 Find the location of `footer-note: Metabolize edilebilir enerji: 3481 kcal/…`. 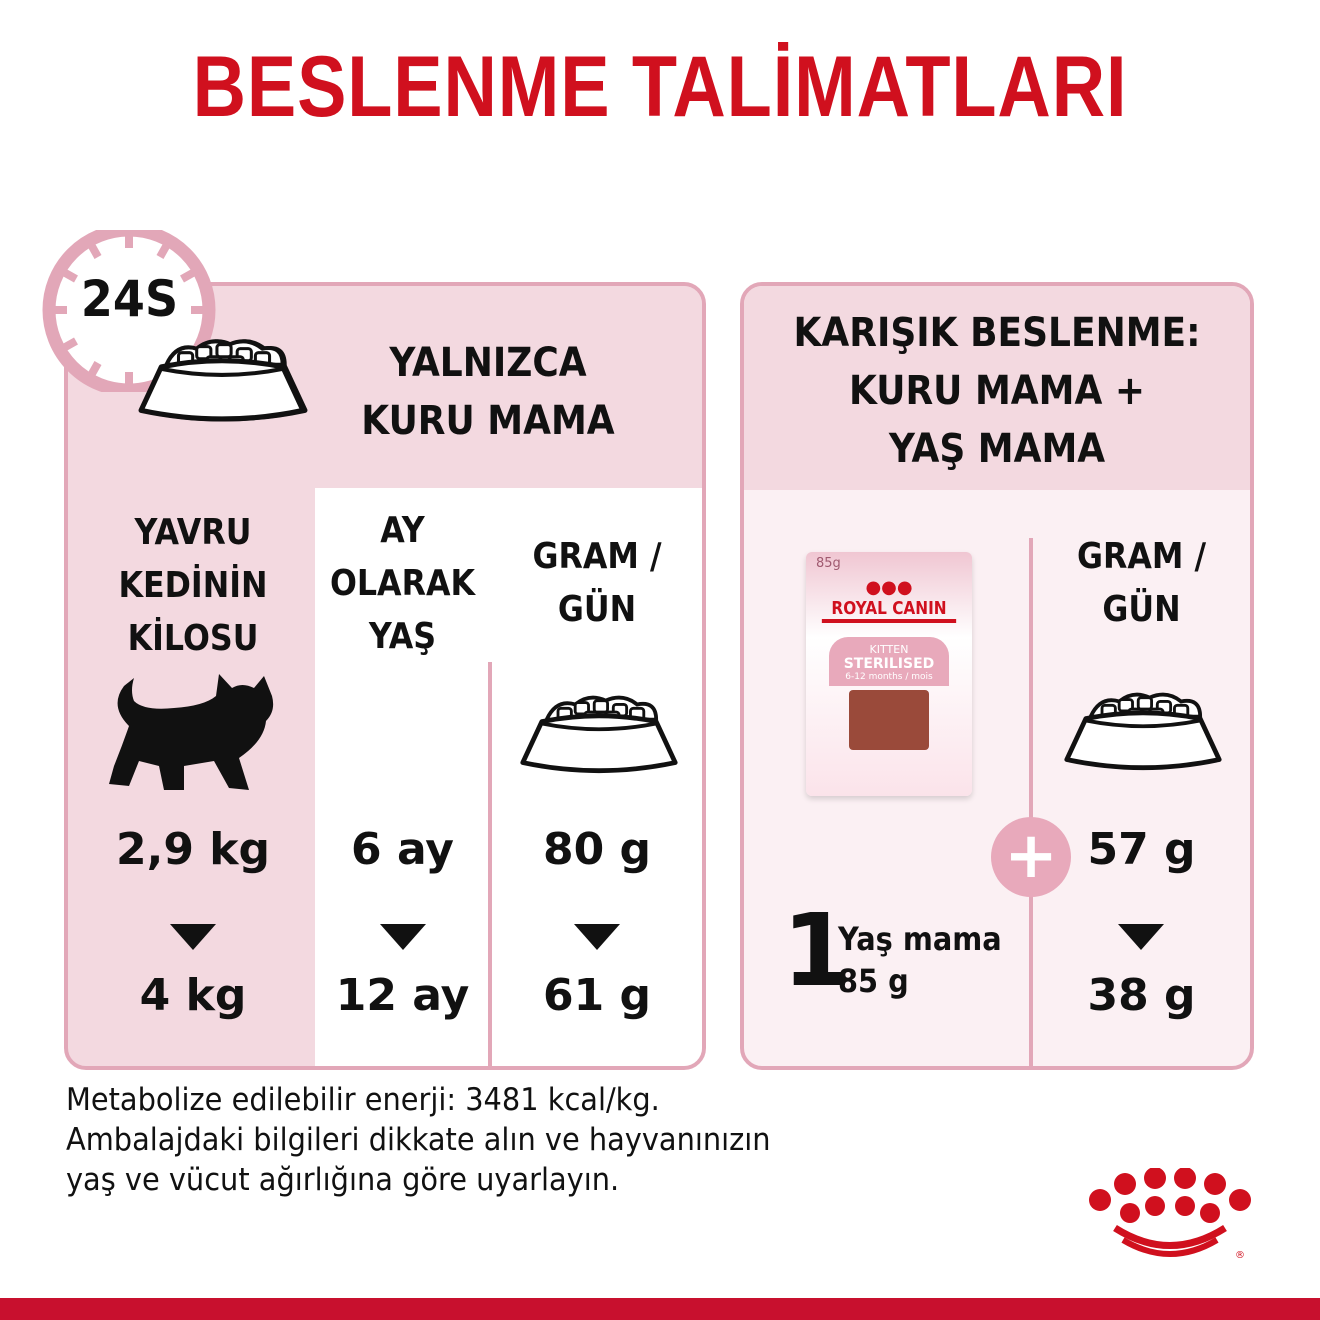

footer-note: Metabolize edilebilir enerji: 3481 kcal/… is located at coordinates (418, 1140).